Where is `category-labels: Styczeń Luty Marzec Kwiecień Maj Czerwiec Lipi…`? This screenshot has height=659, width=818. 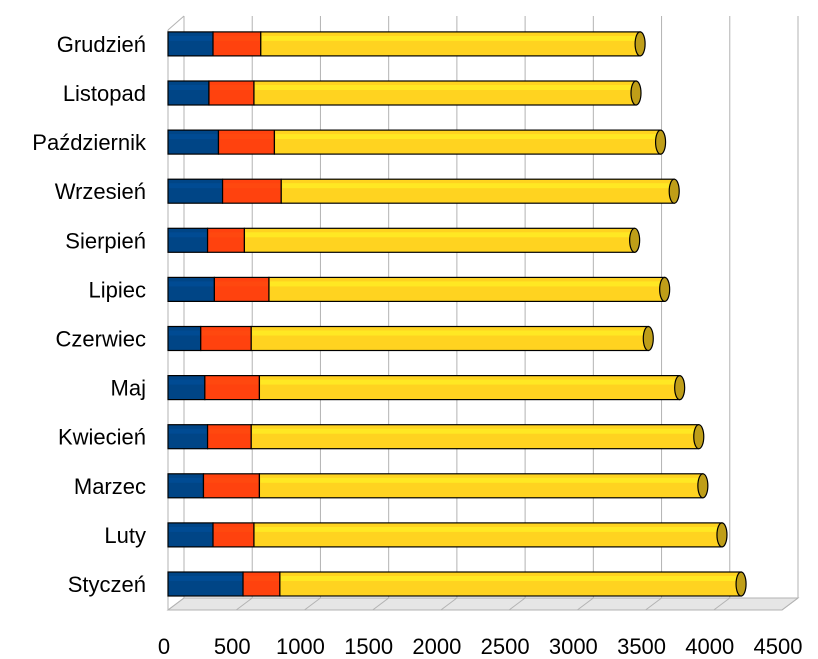
category-labels: Styczeń Luty Marzec Kwiecień Maj Czerwiec Lipi… is located at coordinates (89, 314).